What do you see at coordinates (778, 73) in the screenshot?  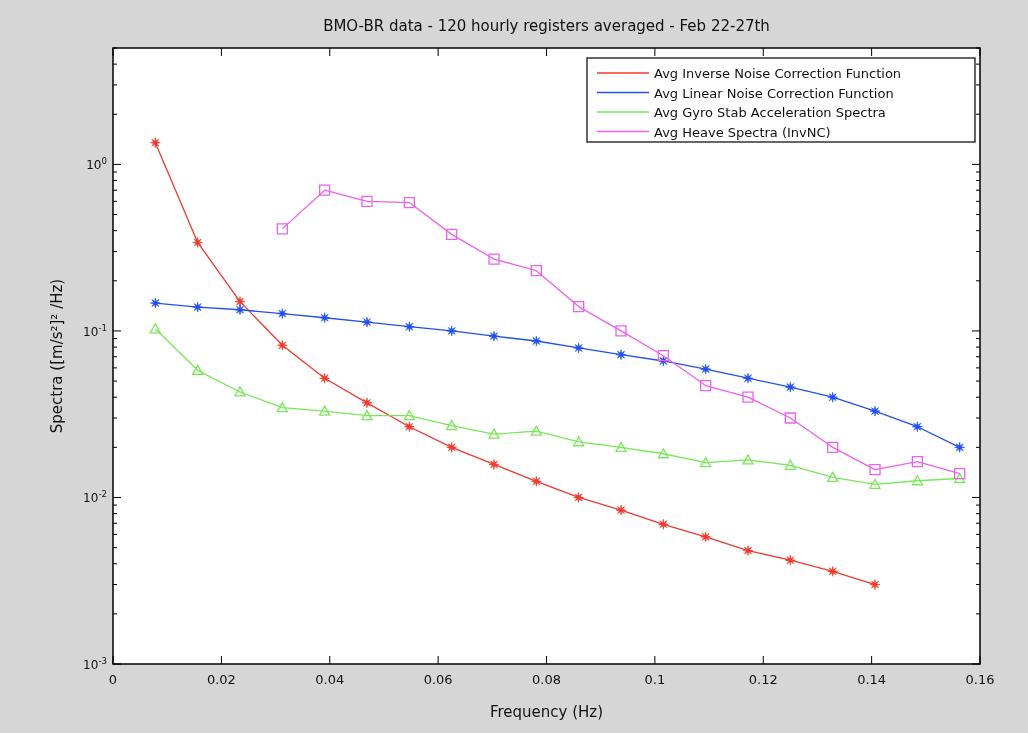 I see `legend-label: Avg Inverse Noise Correction Function` at bounding box center [778, 73].